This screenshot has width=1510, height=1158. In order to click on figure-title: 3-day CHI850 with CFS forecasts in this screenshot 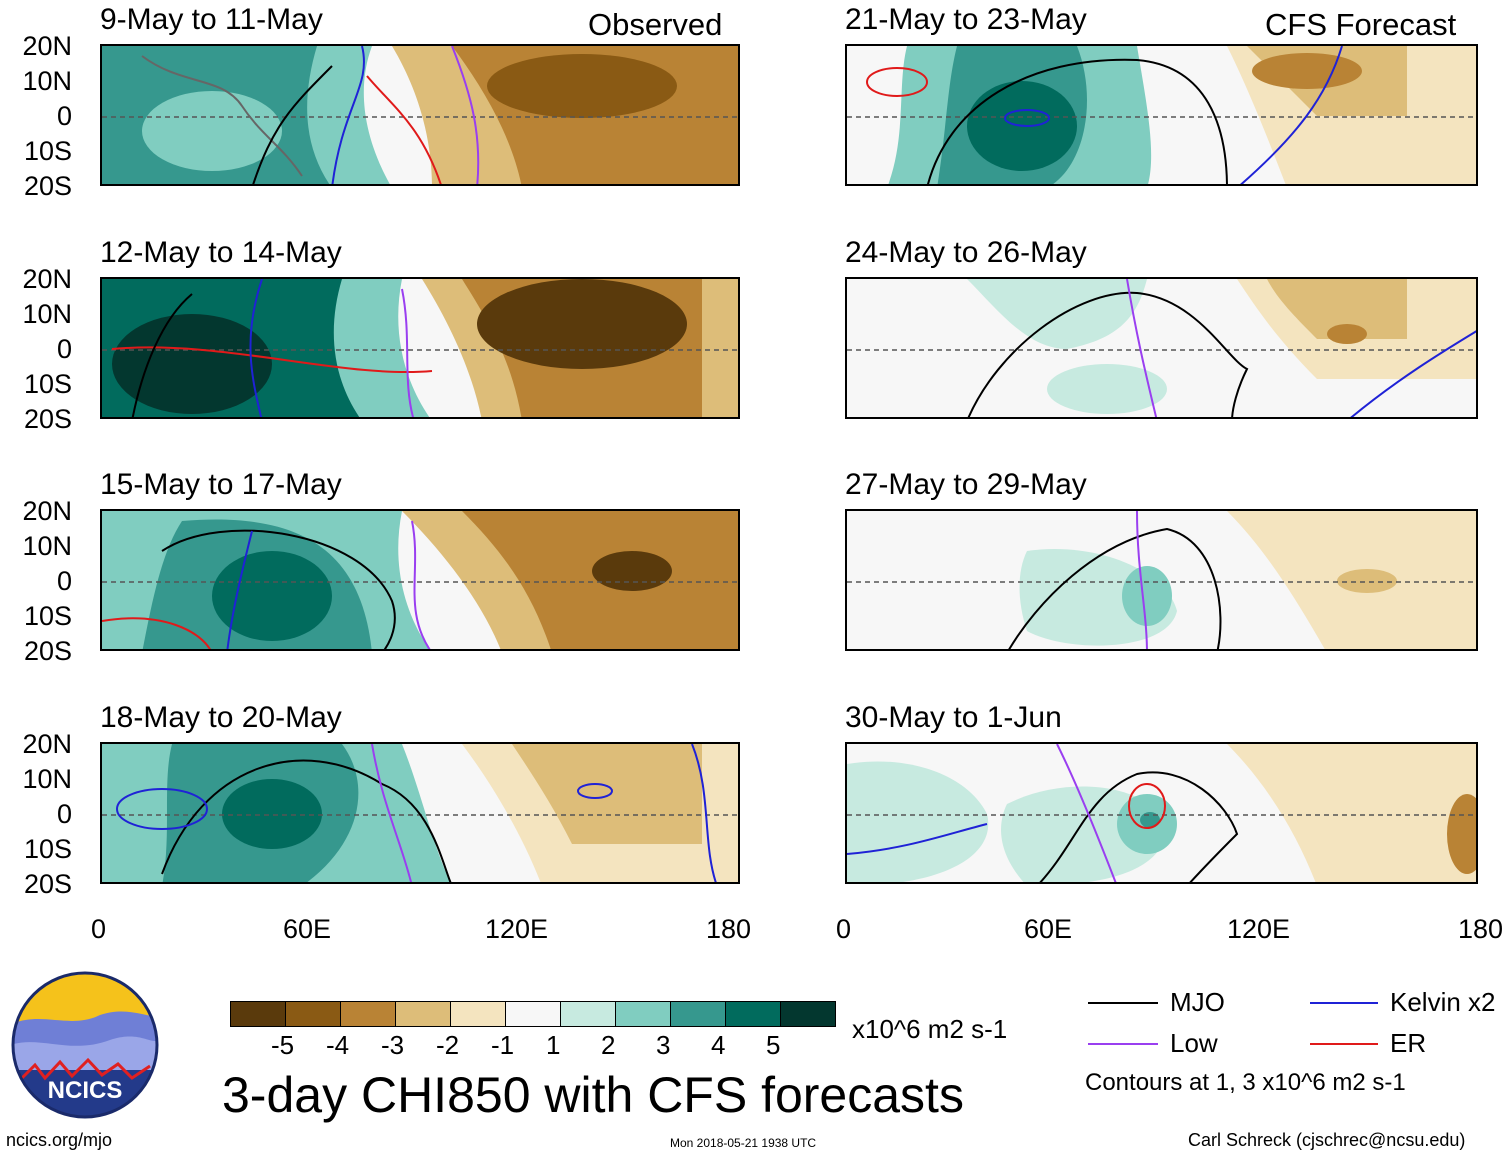, I will do `click(593, 1095)`.